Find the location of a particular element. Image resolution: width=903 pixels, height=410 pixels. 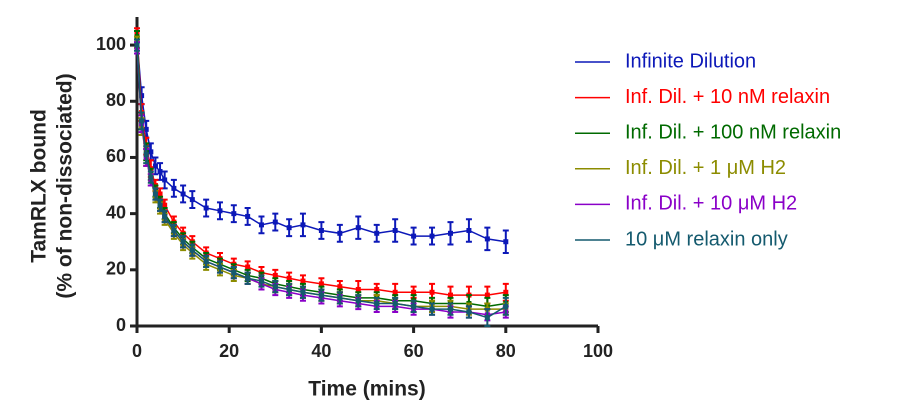

x-axis-title: Time (mins) is located at coordinates (366, 389).